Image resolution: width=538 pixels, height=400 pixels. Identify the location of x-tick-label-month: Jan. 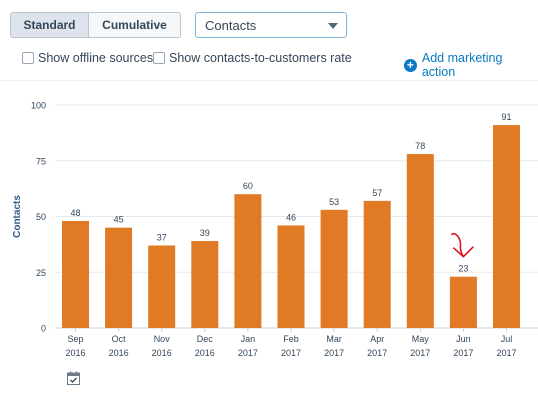
(248, 339).